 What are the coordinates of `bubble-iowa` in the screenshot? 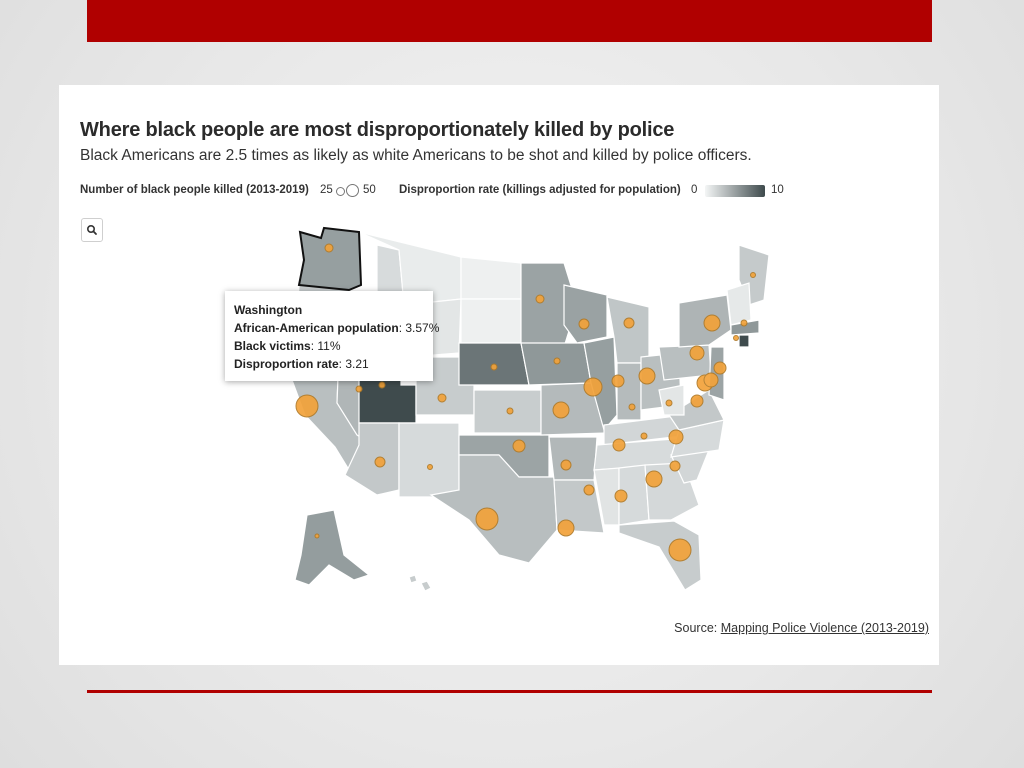 It's located at (557, 361).